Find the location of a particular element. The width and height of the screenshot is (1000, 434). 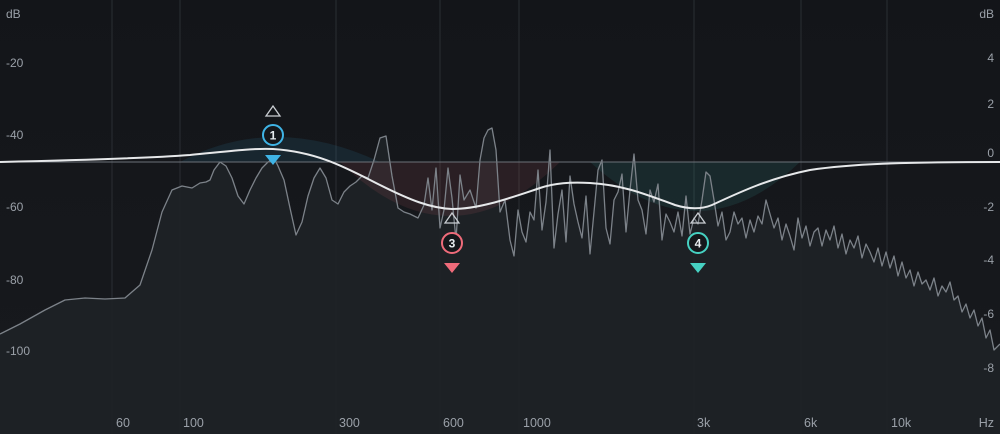

freq-tick: 300 is located at coordinates (349, 423).